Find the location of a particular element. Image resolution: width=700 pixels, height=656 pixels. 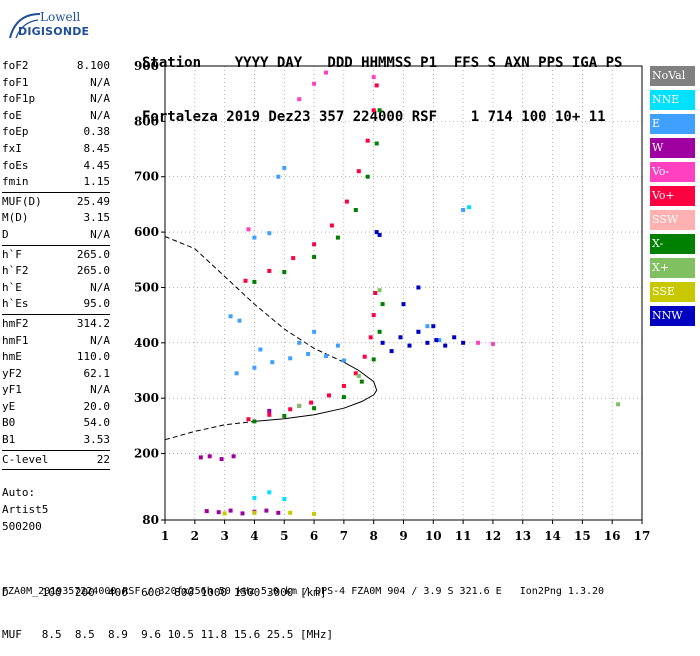

param-row: hmF1 N/A is located at coordinates (56, 341).